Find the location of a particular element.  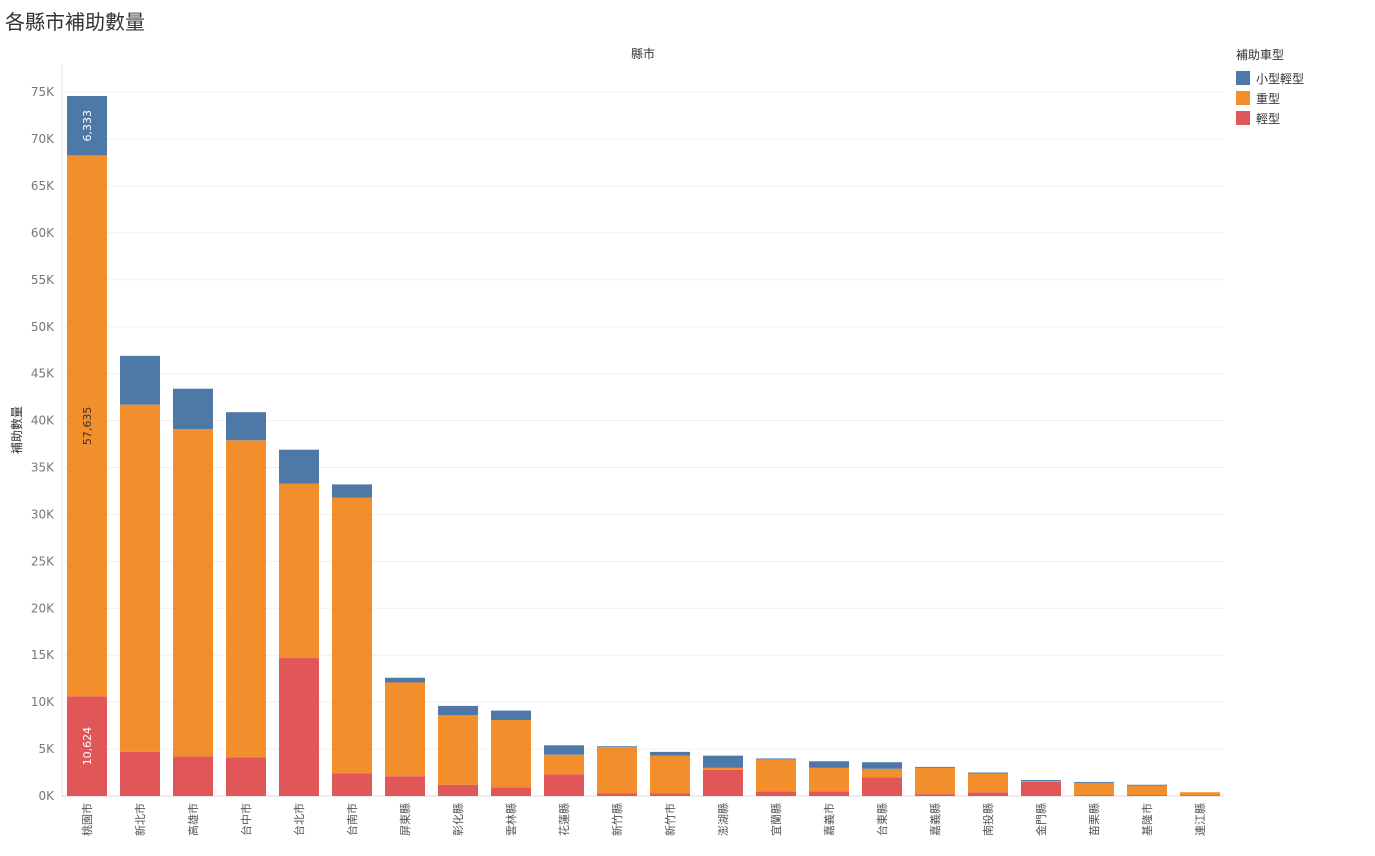

legend-item-light: 輕型 is located at coordinates (1270, 118).